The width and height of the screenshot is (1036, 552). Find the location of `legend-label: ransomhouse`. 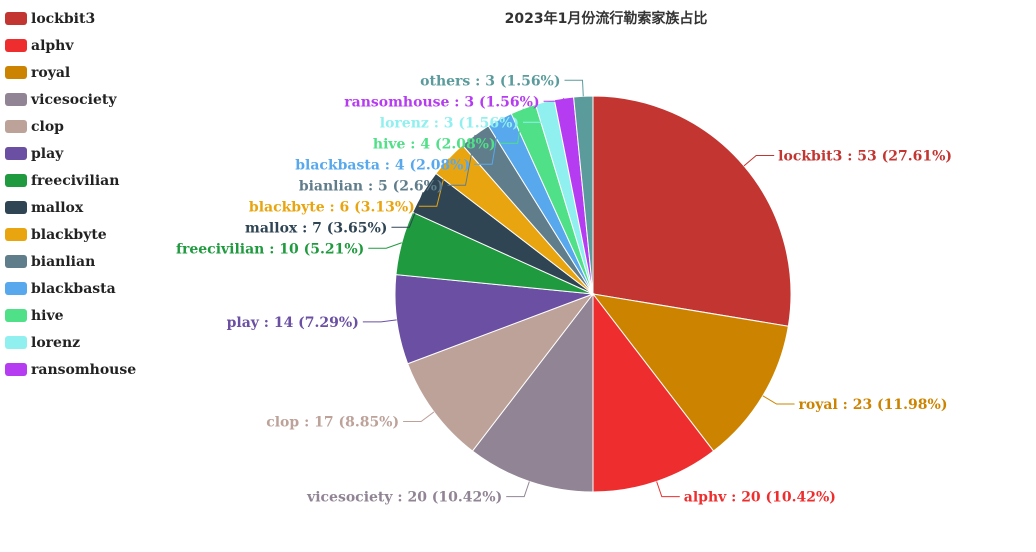

legend-label: ransomhouse is located at coordinates (83, 370).